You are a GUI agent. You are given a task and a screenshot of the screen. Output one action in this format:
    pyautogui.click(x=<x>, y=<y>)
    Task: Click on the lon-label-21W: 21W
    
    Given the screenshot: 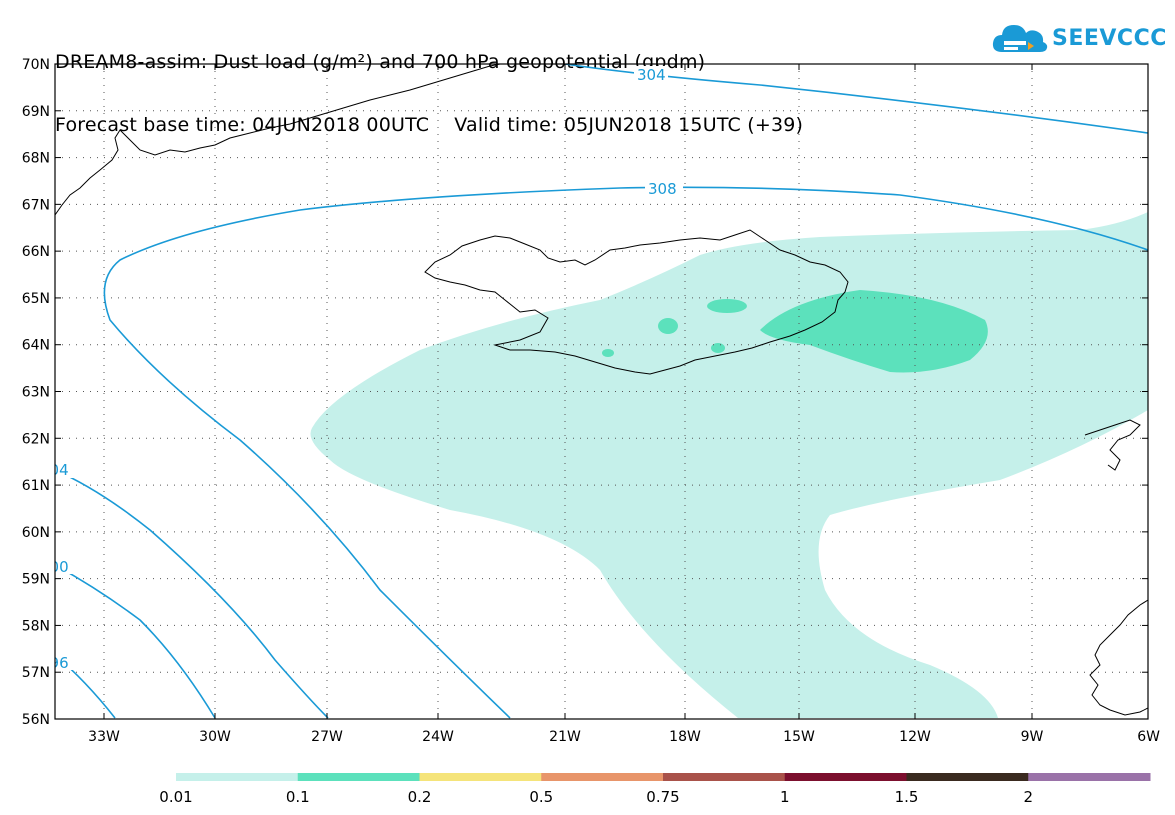 What is the action you would take?
    pyautogui.click(x=565, y=737)
    